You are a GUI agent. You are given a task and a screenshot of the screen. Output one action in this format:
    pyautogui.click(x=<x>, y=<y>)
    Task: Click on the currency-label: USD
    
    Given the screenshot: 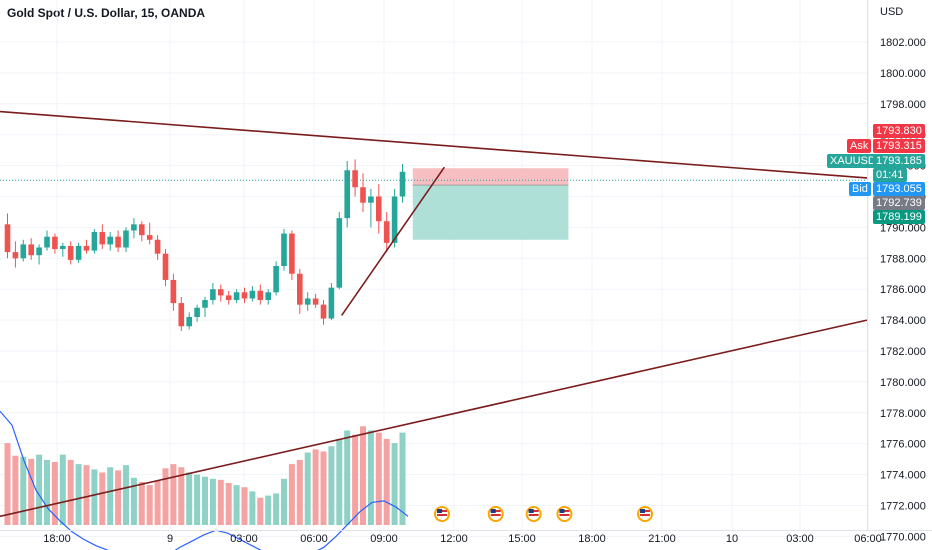 What is the action you would take?
    pyautogui.click(x=892, y=12)
    